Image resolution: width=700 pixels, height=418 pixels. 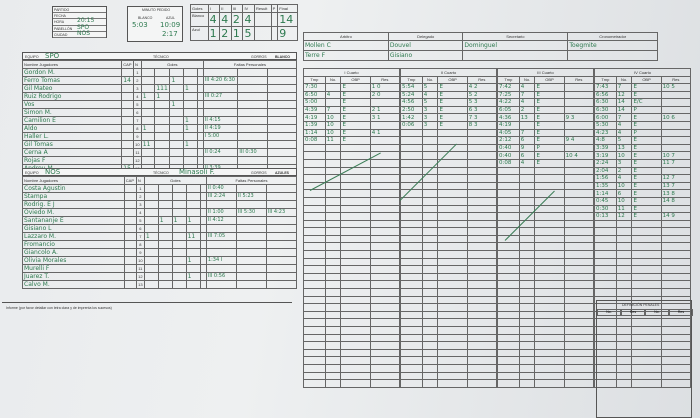 What do you see at coordinates (385, 95) in the screenshot?
I see `log-score: 2 0` at bounding box center [385, 95].